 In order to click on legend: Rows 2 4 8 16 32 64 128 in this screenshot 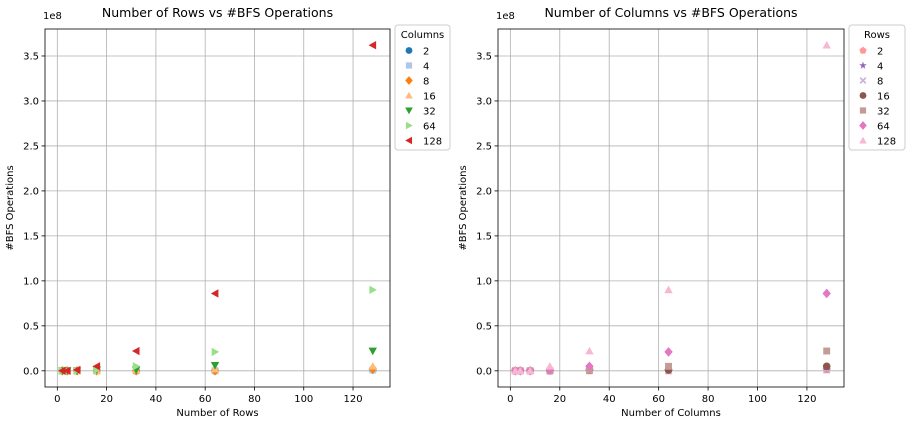, I will do `click(877, 87)`.